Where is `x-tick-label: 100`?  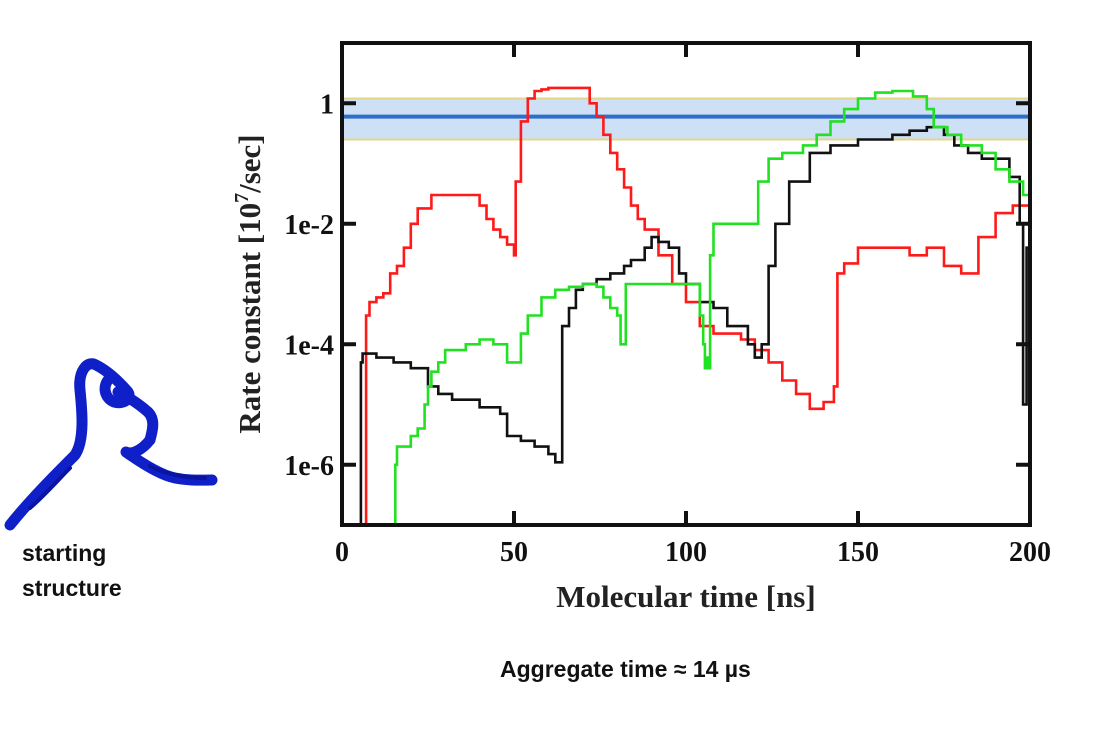
x-tick-label: 100 is located at coordinates (686, 552).